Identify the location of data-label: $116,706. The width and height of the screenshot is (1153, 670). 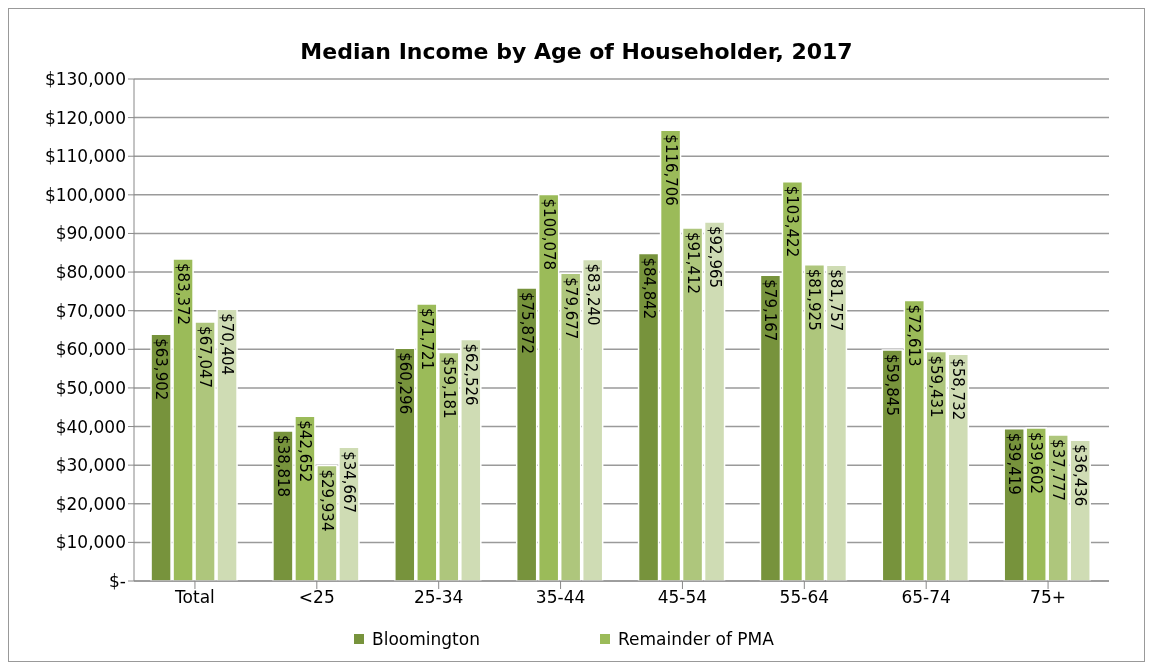
(670, 170).